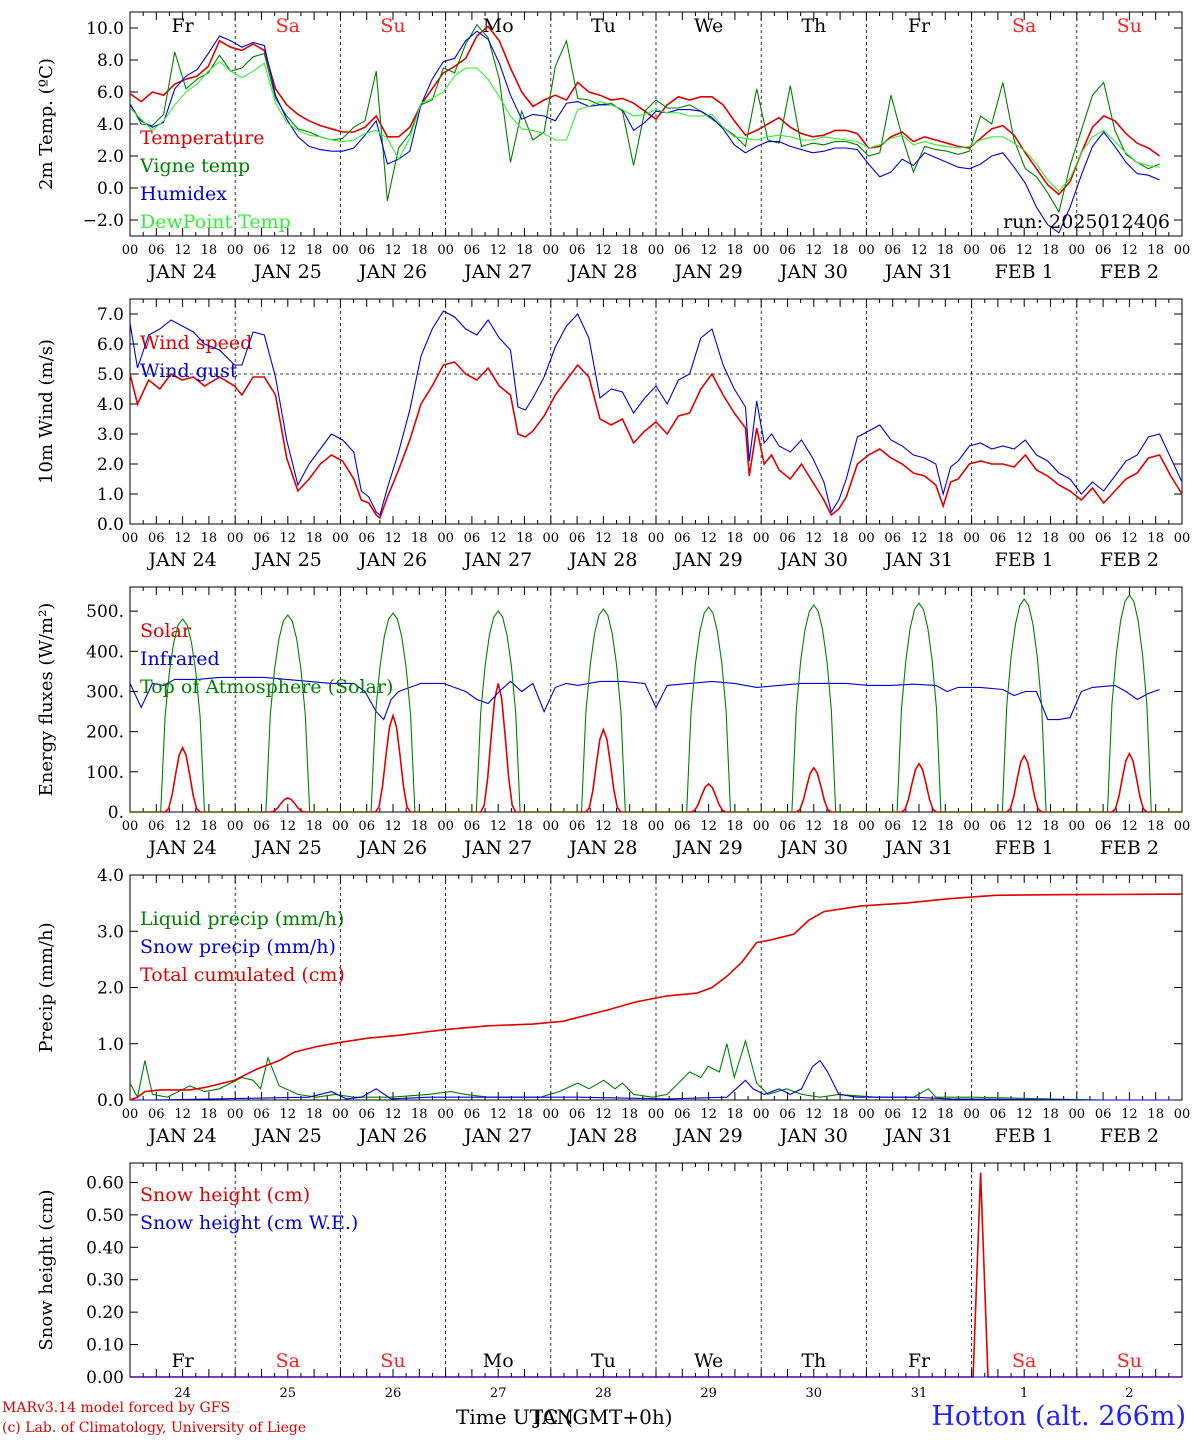  I want to click on legend-entry: Wind speed, so click(196, 343).